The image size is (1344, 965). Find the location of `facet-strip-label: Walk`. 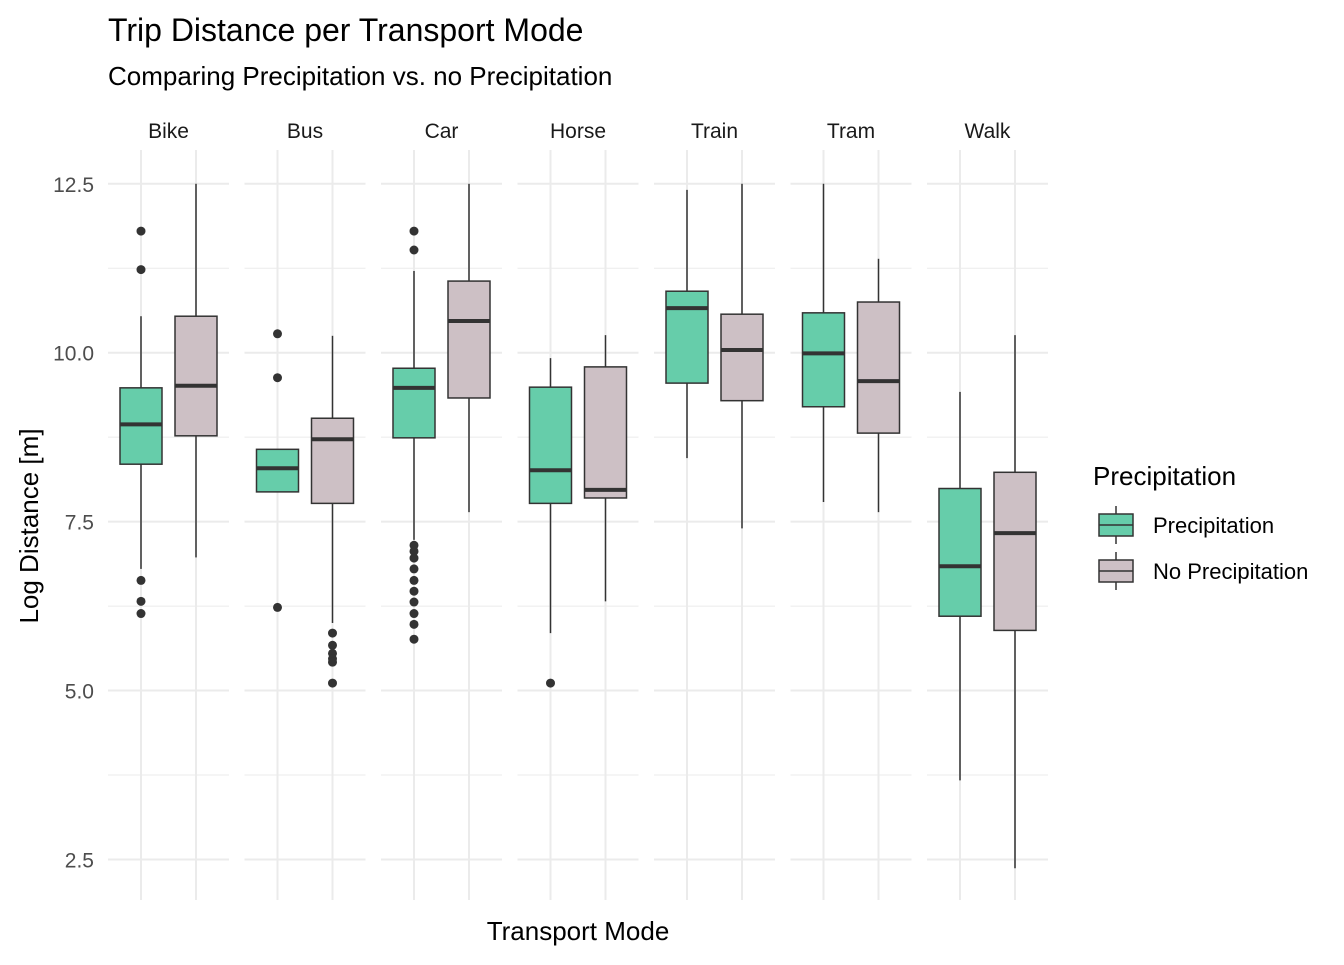

facet-strip-label: Walk is located at coordinates (988, 131).